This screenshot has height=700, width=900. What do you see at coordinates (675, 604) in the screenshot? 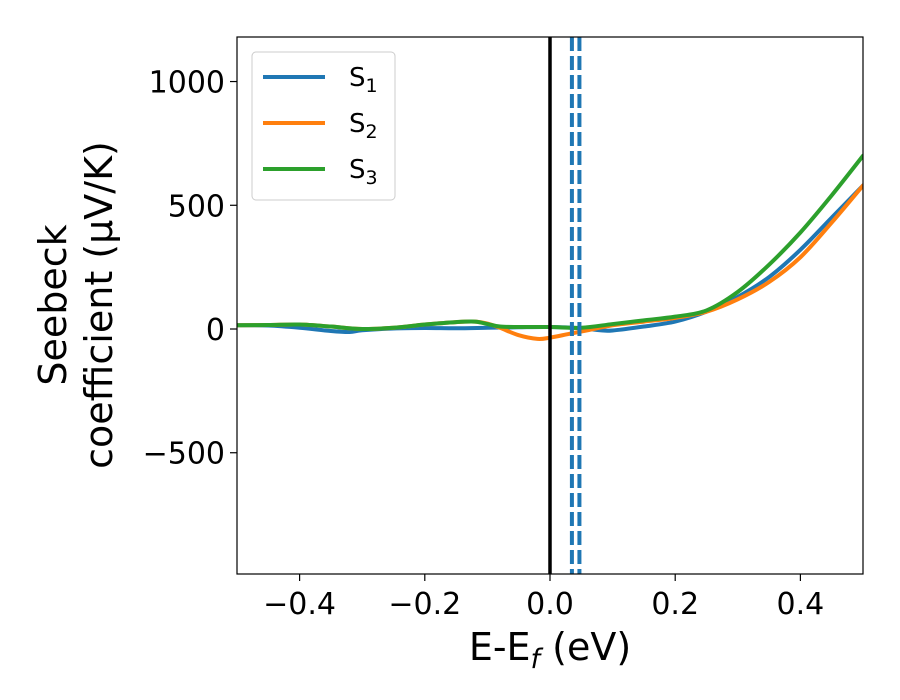
I see `x-tick-label: 0.2` at bounding box center [675, 604].